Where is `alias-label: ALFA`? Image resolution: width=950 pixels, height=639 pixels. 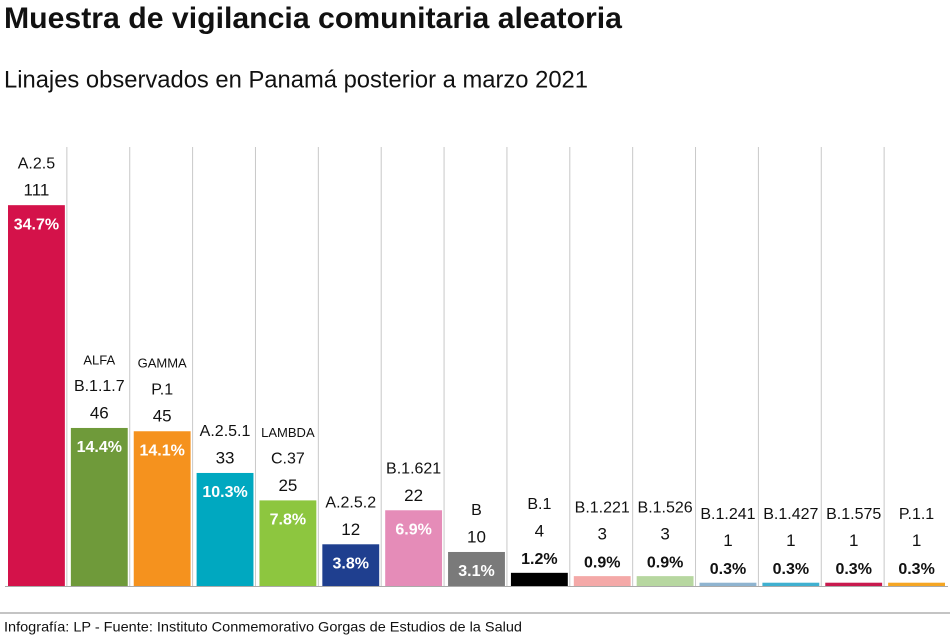
alias-label: ALFA is located at coordinates (99, 359).